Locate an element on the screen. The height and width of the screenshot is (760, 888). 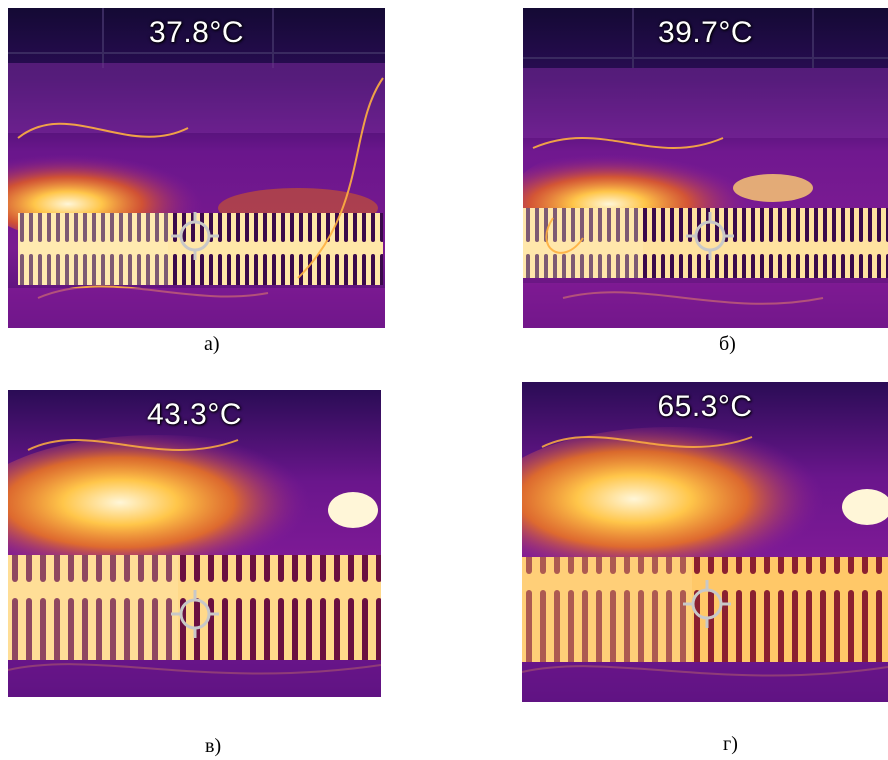
temperature-readout: 43.3°C is located at coordinates (194, 414).